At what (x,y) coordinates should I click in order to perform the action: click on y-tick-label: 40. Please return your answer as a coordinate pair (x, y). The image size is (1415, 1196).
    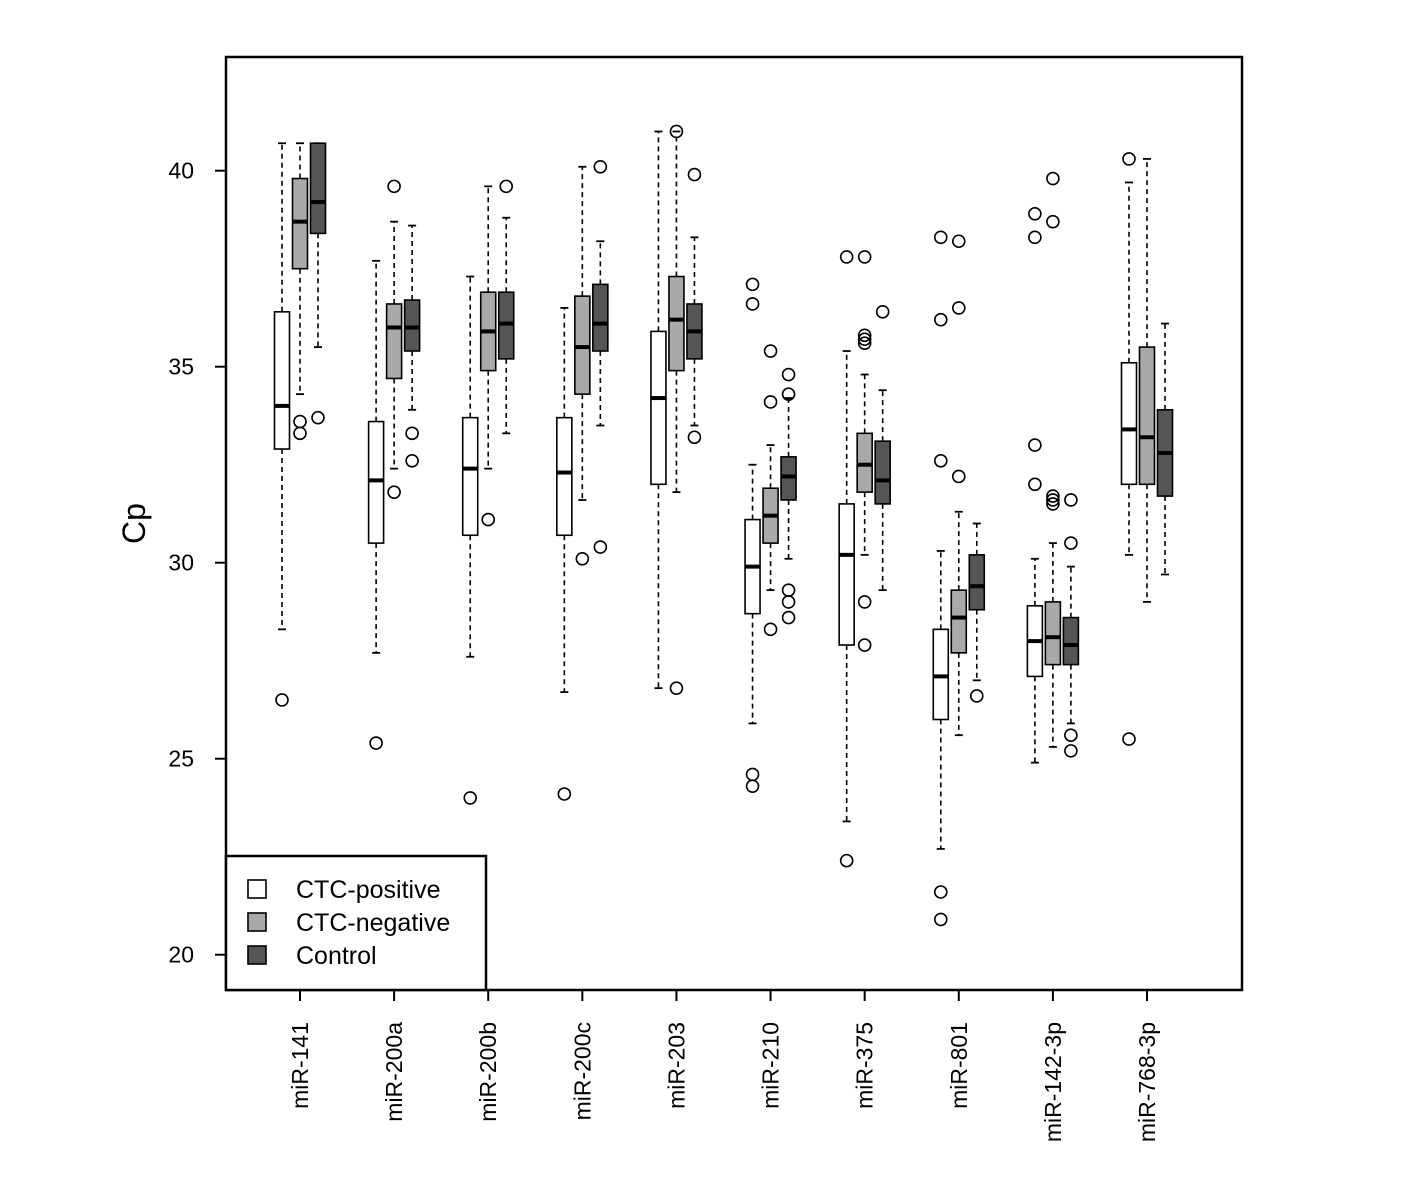
    Looking at the image, I should click on (181, 171).